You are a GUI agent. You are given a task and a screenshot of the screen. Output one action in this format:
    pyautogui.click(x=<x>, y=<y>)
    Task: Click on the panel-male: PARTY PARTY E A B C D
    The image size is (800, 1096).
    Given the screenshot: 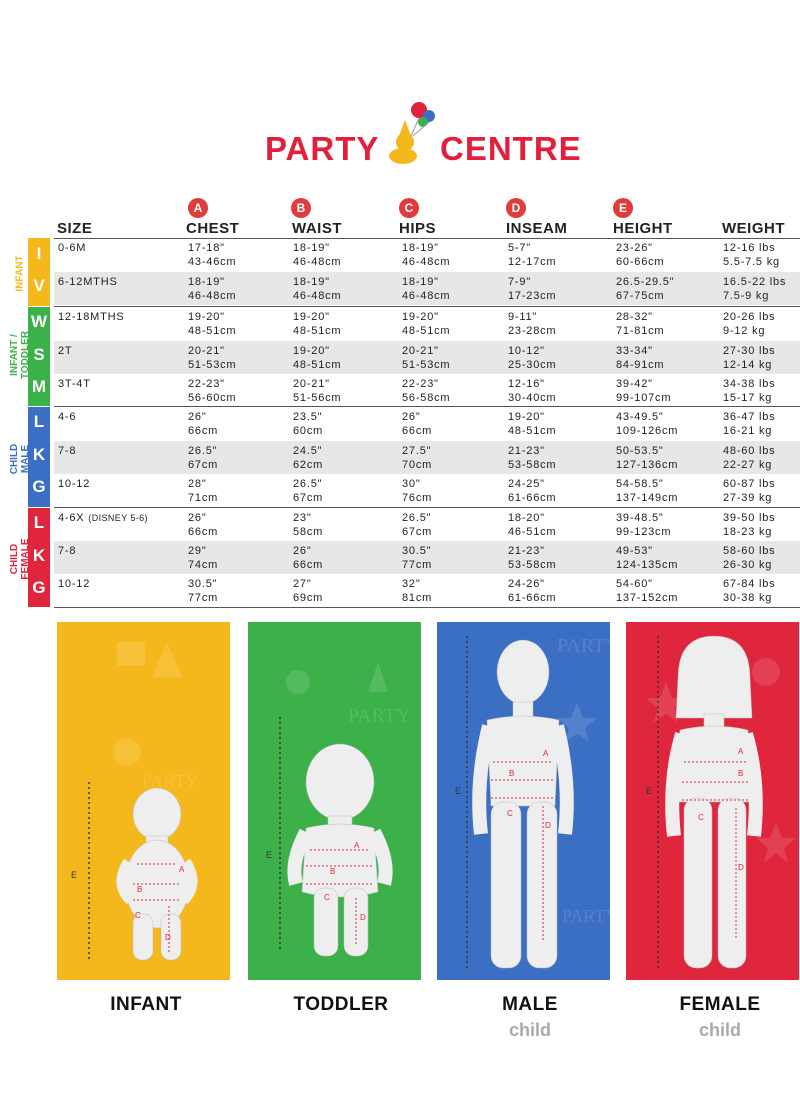 What is the action you would take?
    pyautogui.click(x=523, y=801)
    